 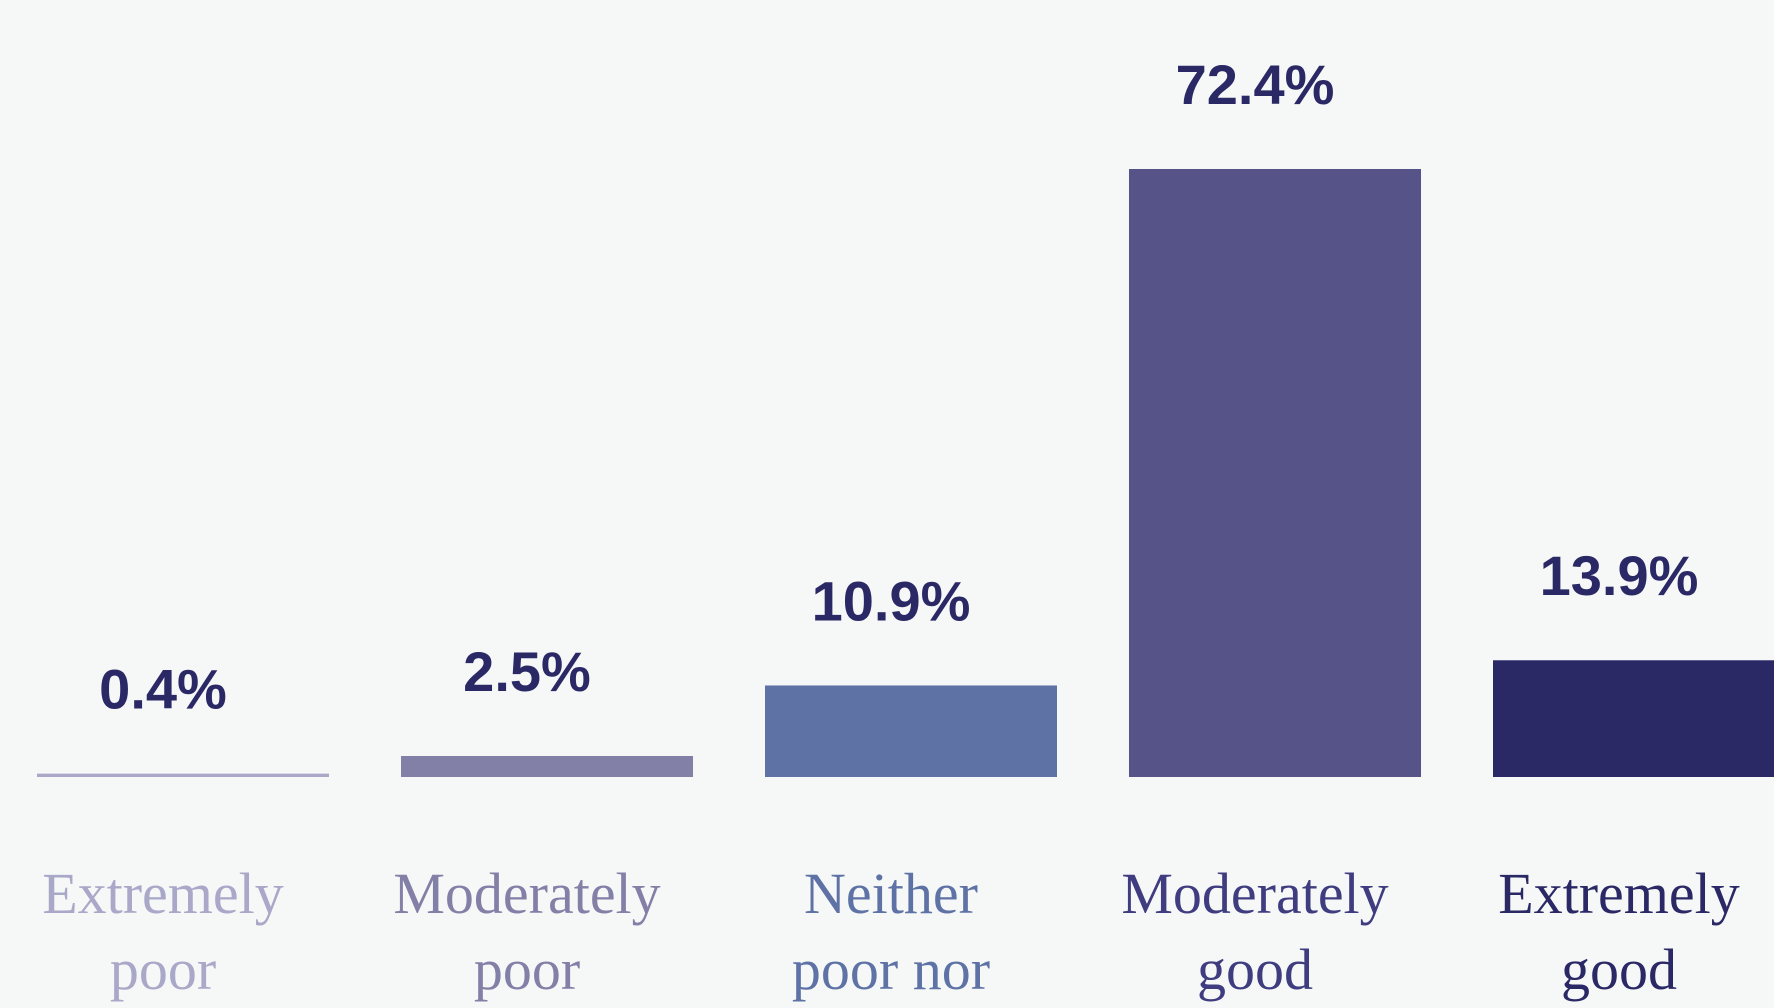 What do you see at coordinates (891, 600) in the screenshot?
I see `value-label: 10.9%` at bounding box center [891, 600].